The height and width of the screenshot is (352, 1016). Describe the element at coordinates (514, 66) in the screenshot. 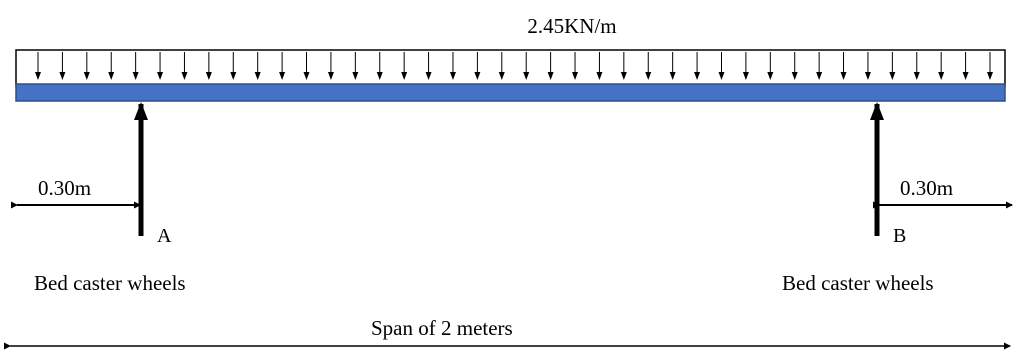

I see `distributed-load-arrows` at that location.